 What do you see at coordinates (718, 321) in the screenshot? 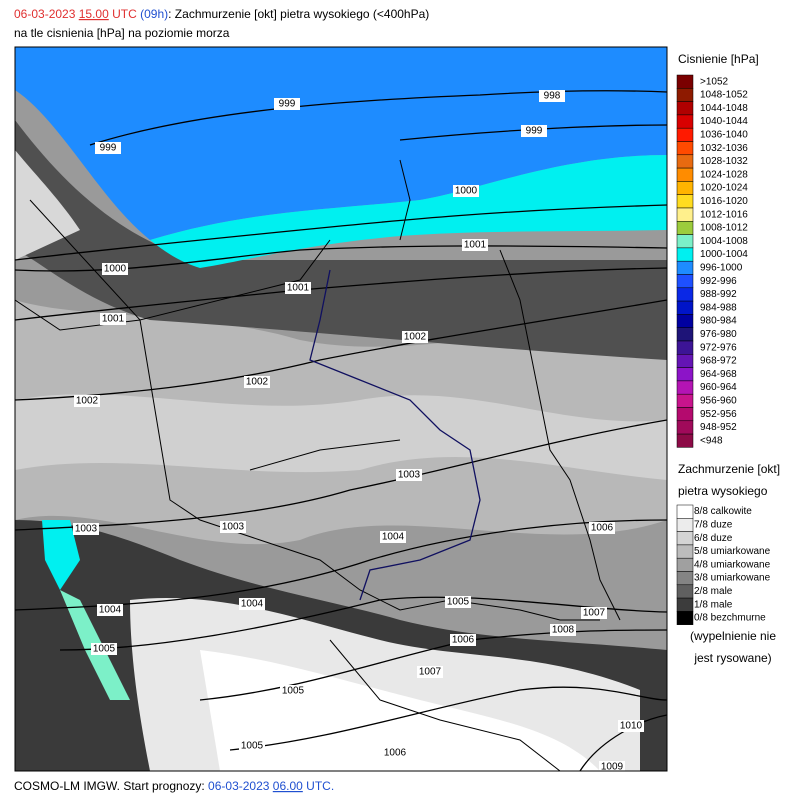
I see `legend-label: 980-984` at bounding box center [718, 321].